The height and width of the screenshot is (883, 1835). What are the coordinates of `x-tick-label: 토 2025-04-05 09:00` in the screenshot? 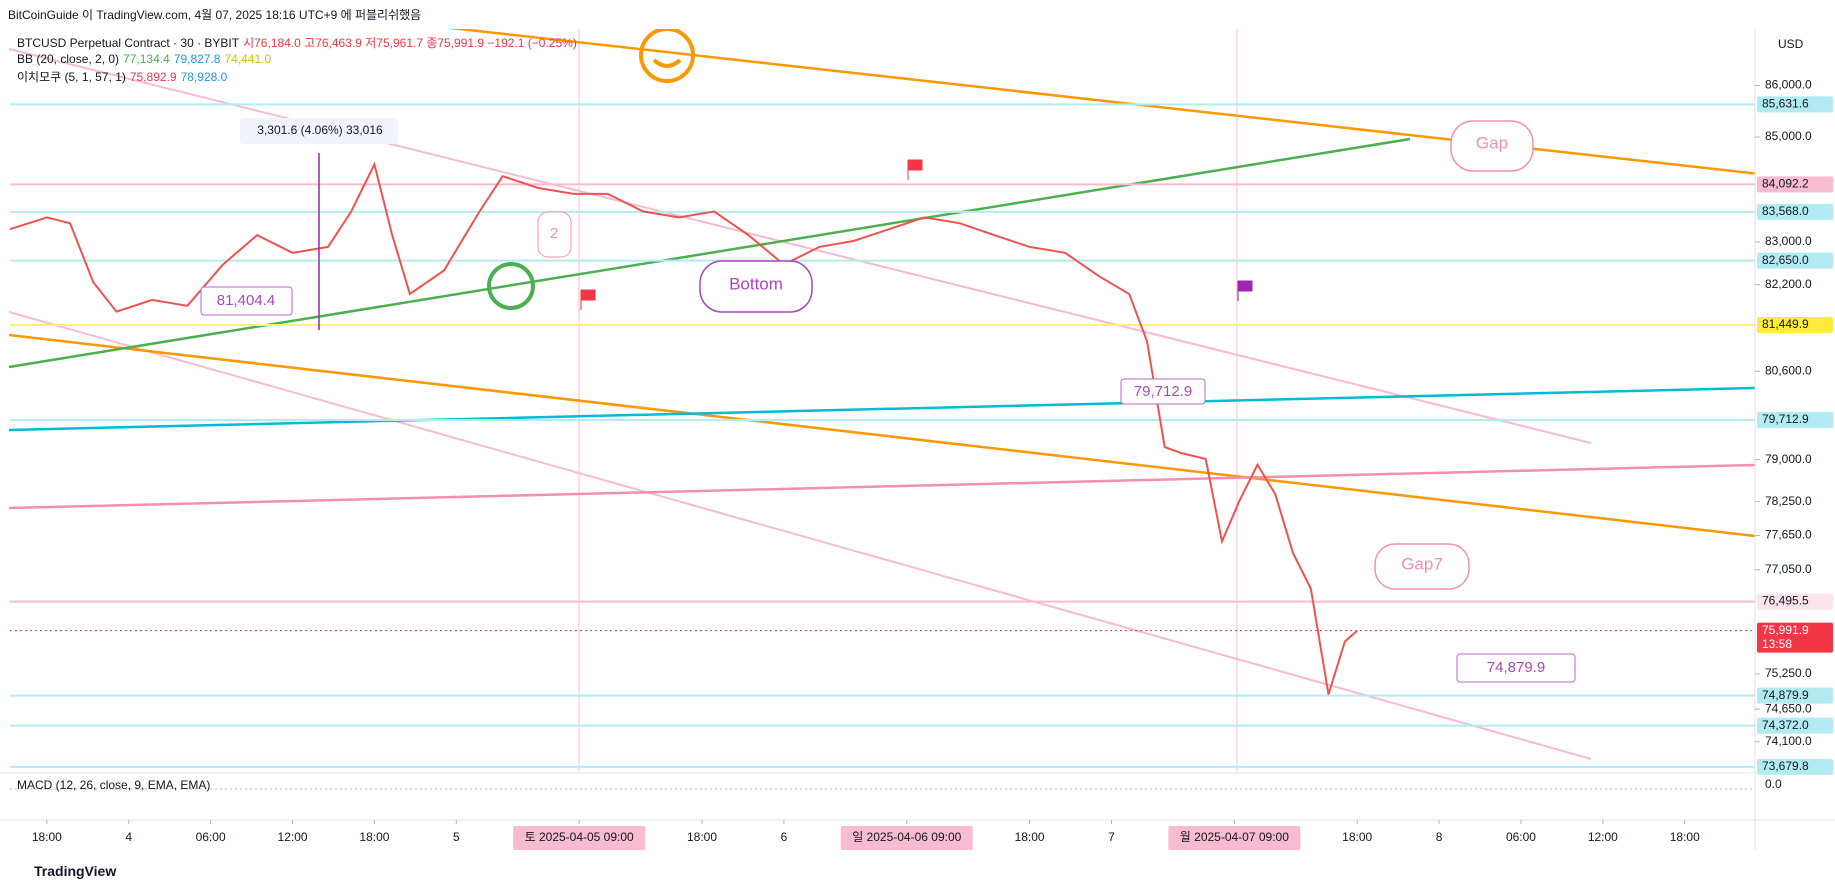 It's located at (579, 837).